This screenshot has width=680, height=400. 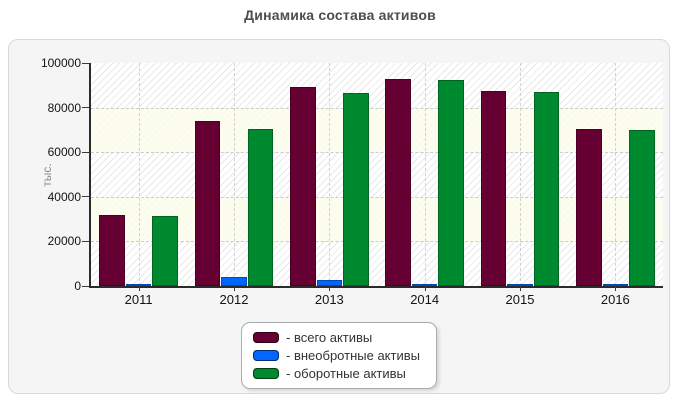 What do you see at coordinates (329, 299) in the screenshot?
I see `x-tick-label: 2013` at bounding box center [329, 299].